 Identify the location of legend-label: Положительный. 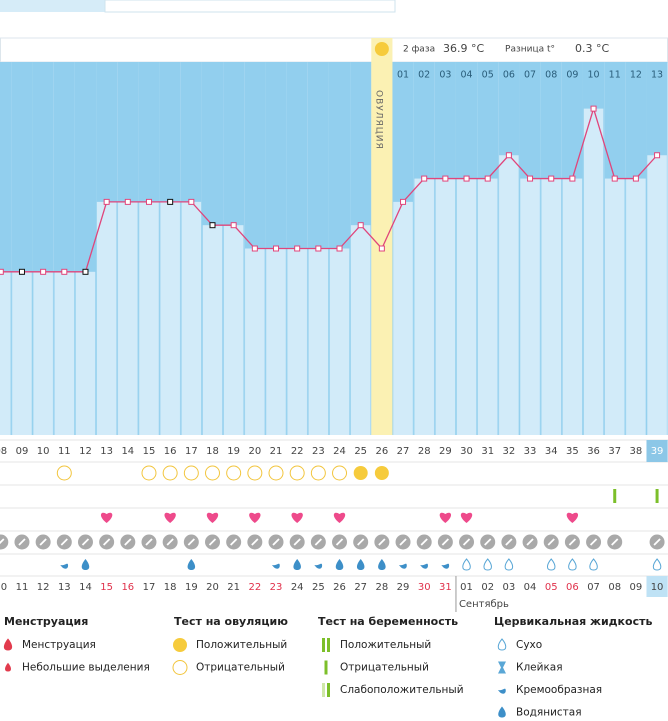
(241, 645).